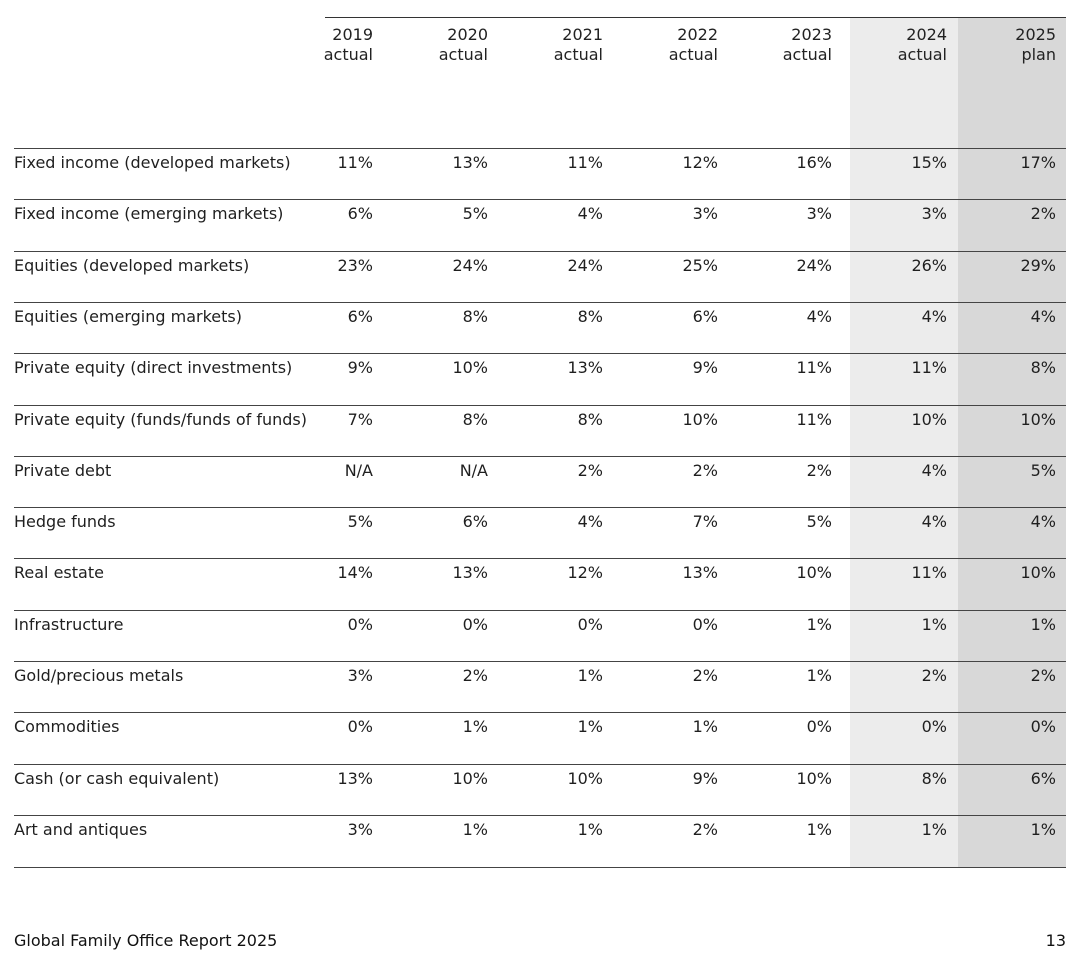 This screenshot has height=964, width=1080. What do you see at coordinates (1055, 940) in the screenshot?
I see `page-number: 13` at bounding box center [1055, 940].